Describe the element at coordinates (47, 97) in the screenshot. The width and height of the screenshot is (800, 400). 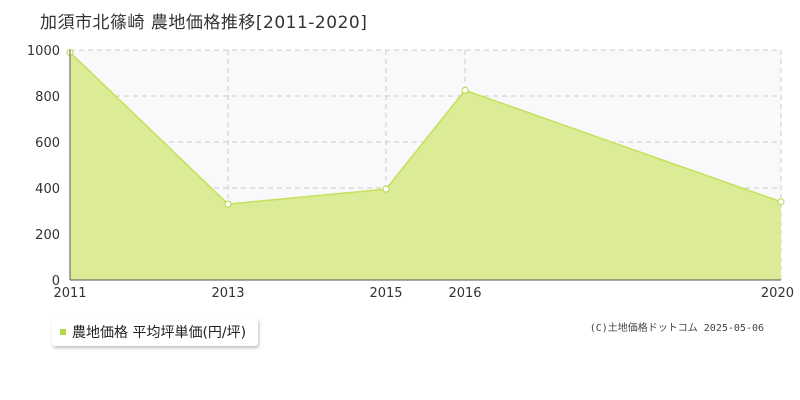
I see `y-tick-label: 800` at that location.